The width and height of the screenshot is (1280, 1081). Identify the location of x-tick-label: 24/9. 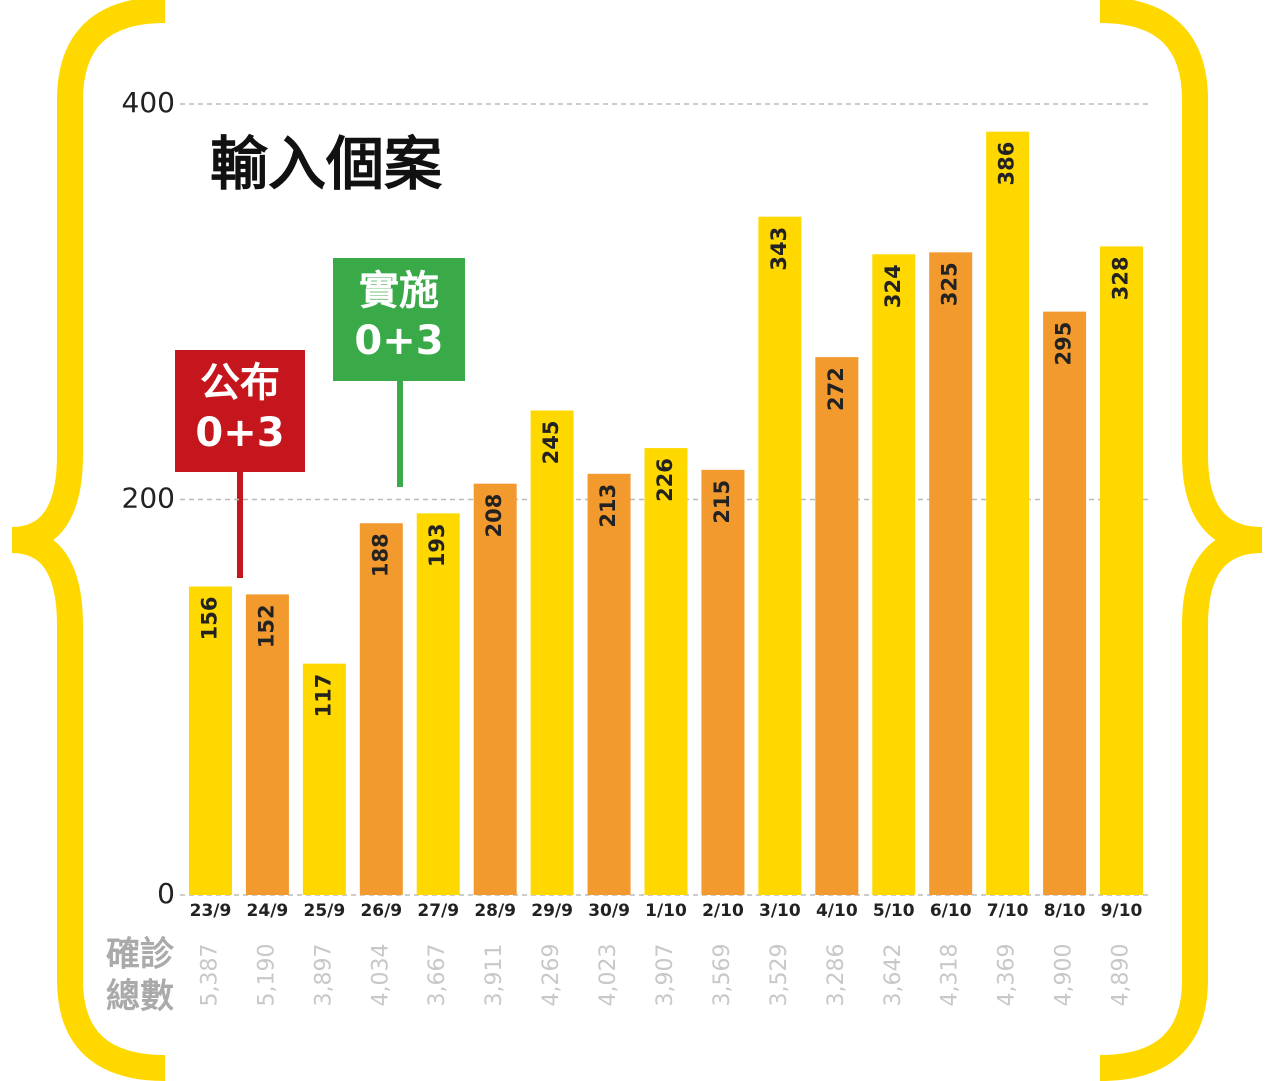
(268, 911).